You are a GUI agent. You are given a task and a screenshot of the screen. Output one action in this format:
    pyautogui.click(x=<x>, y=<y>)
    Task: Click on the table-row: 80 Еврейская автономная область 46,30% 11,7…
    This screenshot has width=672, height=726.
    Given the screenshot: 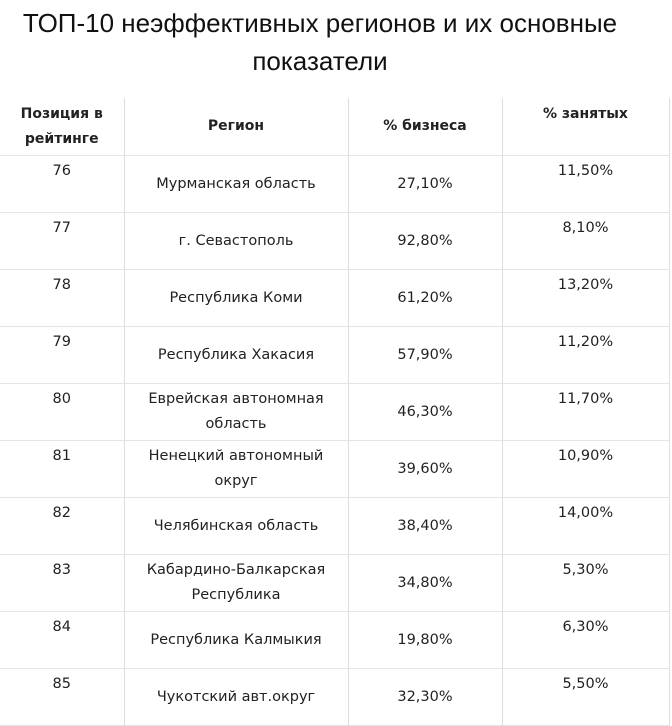 What is the action you would take?
    pyautogui.click(x=335, y=412)
    